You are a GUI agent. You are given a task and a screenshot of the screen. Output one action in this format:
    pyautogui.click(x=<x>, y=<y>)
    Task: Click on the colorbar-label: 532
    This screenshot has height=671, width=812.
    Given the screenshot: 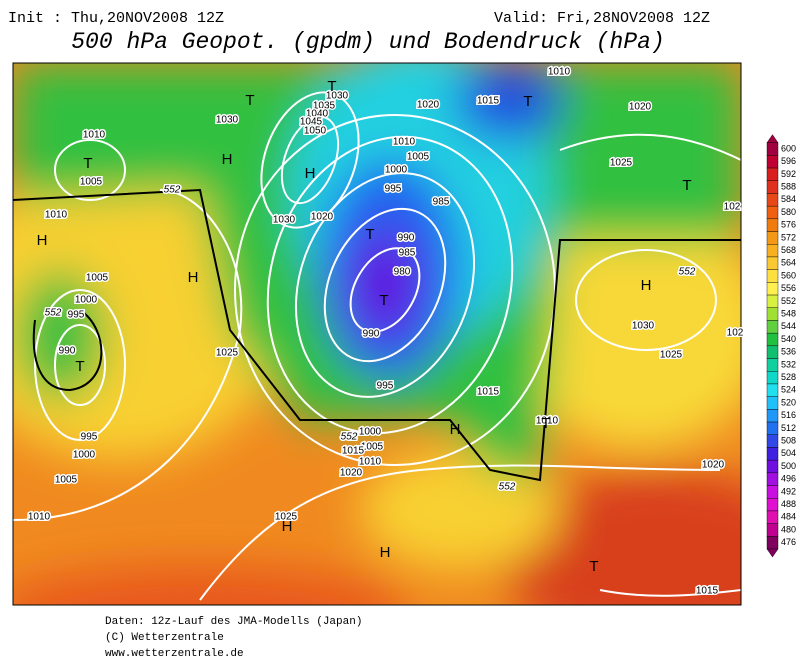 What is the action you would take?
    pyautogui.click(x=788, y=364)
    